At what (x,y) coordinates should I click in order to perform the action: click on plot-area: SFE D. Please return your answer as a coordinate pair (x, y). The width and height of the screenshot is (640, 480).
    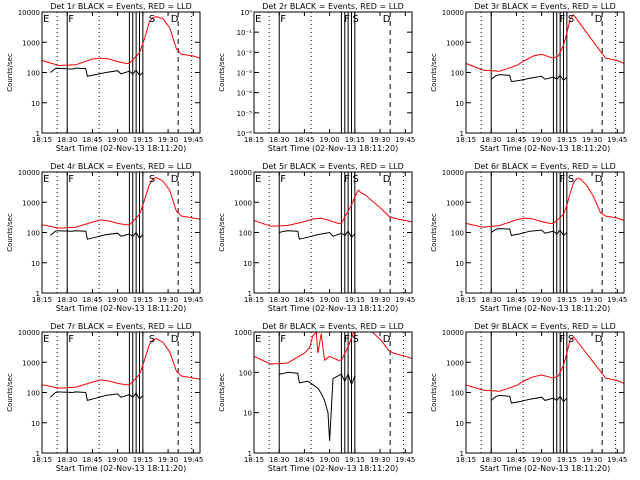
    Looking at the image, I should click on (121, 72).